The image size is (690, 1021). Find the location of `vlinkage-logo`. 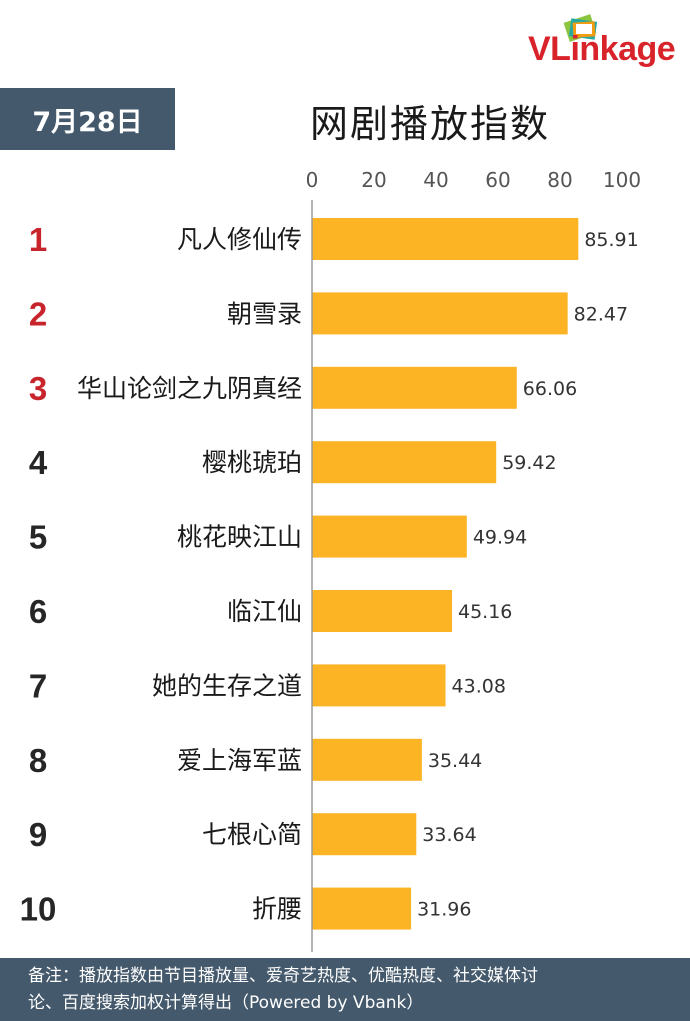

vlinkage-logo is located at coordinates (580, 28).